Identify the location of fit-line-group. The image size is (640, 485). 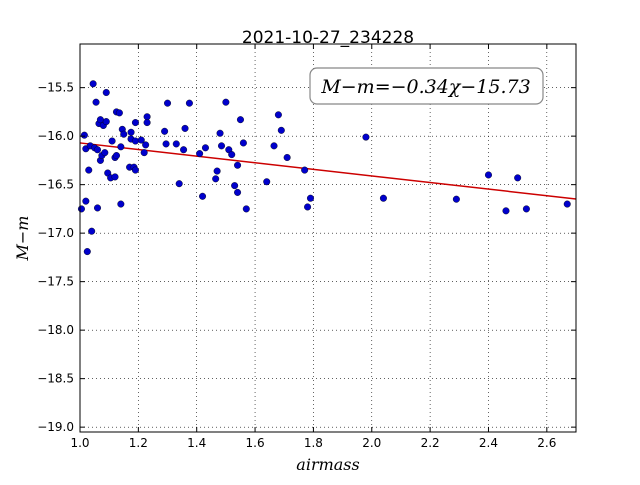
(328, 171).